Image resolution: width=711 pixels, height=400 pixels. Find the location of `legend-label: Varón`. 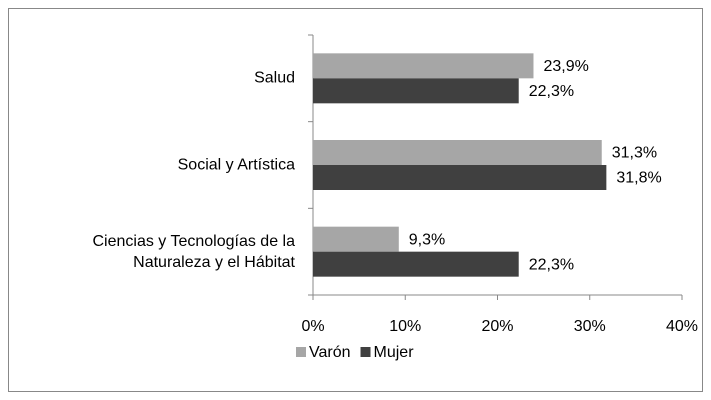

legend-label: Varón is located at coordinates (330, 352).